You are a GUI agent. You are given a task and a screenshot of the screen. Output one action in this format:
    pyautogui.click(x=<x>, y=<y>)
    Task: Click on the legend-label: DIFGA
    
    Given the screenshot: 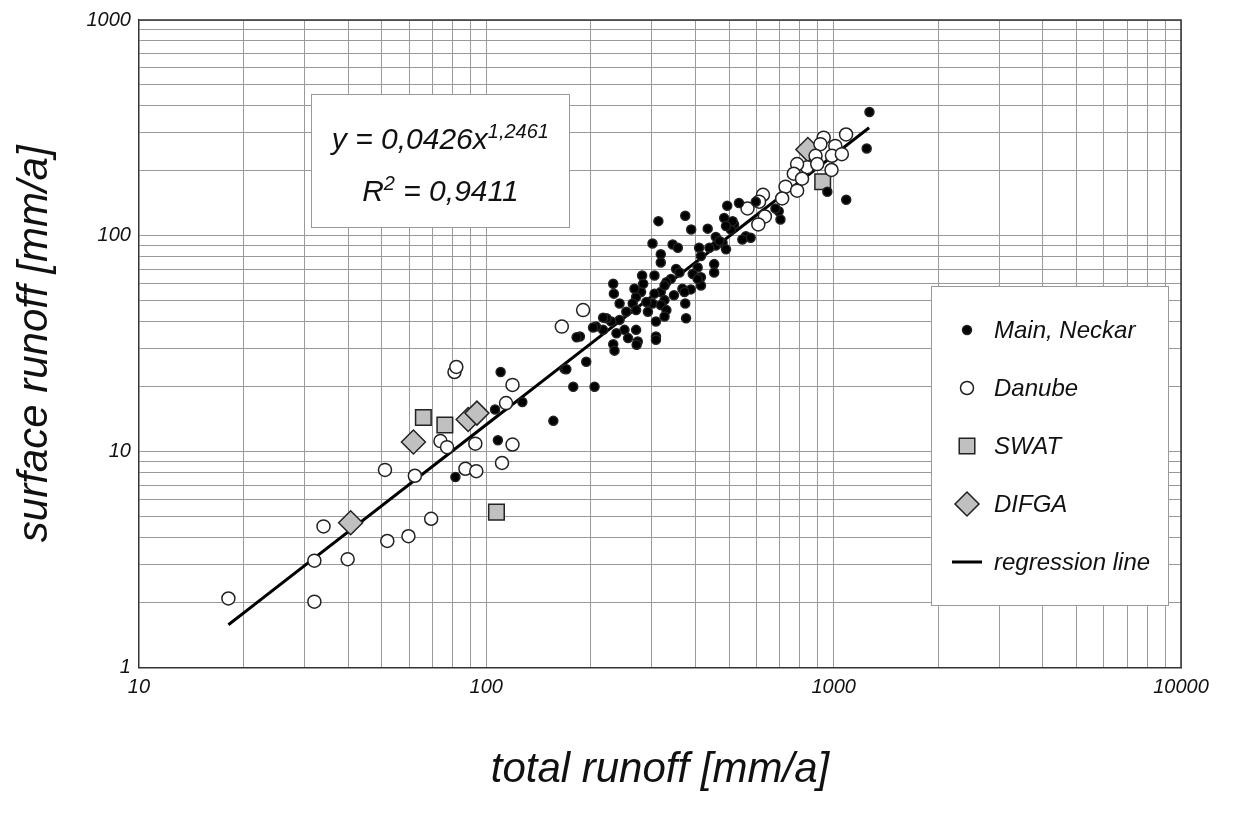 What is the action you would take?
    pyautogui.click(x=1031, y=503)
    